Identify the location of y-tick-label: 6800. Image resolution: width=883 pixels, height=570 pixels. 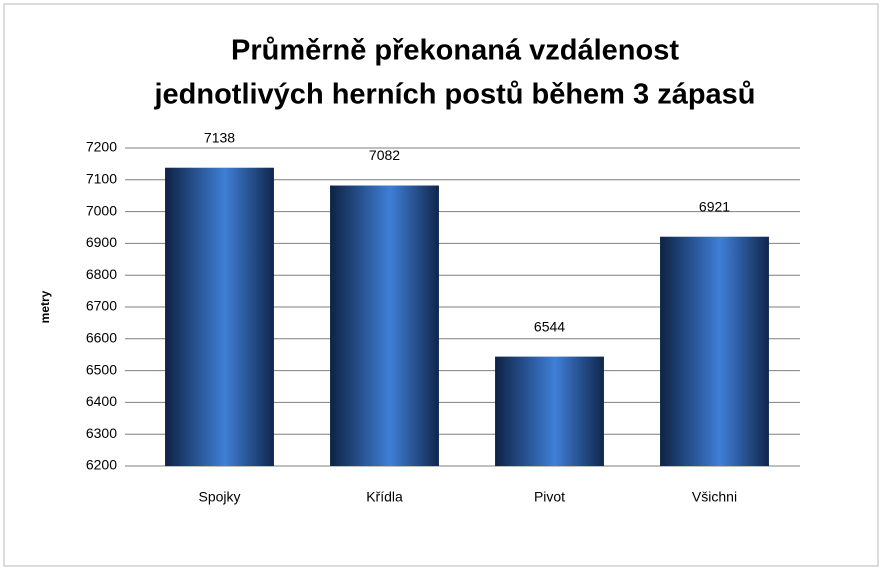
(101, 274).